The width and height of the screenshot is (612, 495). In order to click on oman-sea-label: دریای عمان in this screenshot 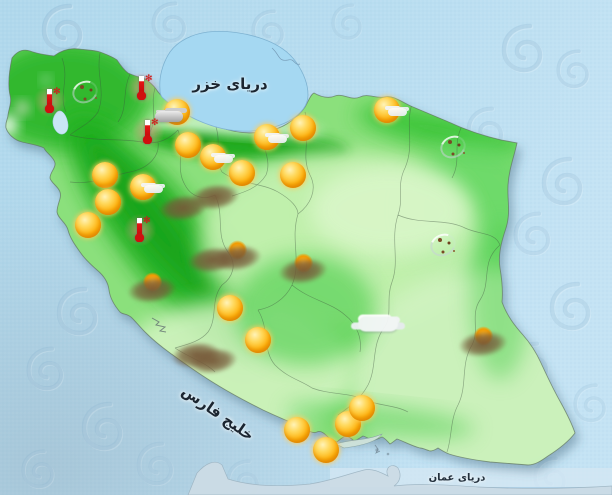, I will do `click(457, 478)`.